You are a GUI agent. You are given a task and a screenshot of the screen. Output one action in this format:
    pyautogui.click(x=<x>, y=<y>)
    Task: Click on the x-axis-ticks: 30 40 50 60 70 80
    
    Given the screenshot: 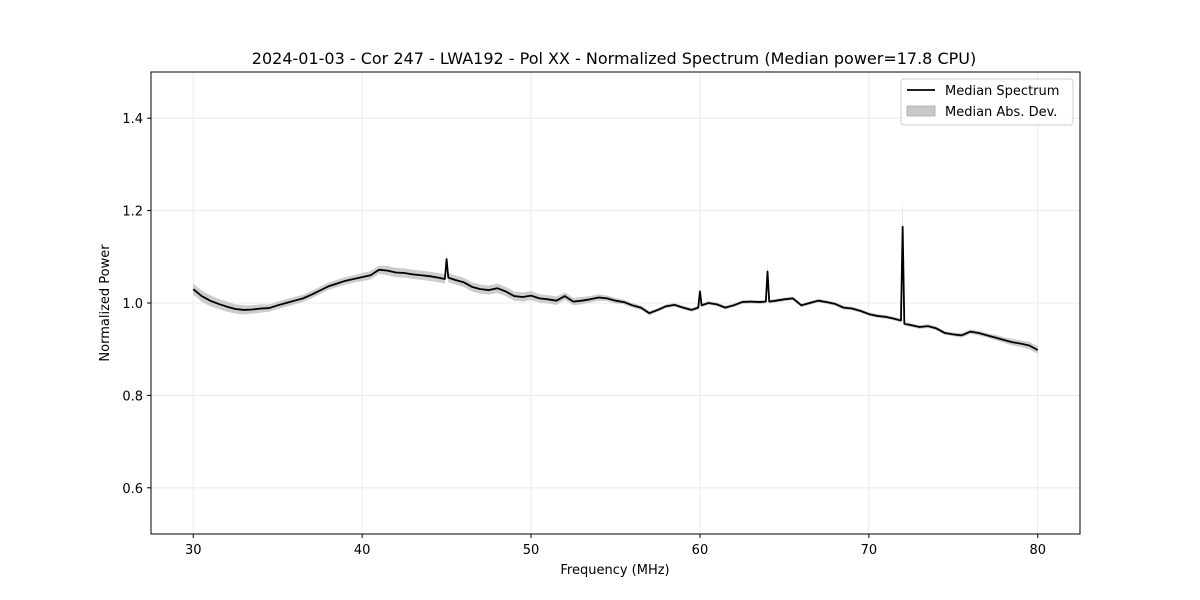 What is the action you would take?
    pyautogui.click(x=615, y=546)
    